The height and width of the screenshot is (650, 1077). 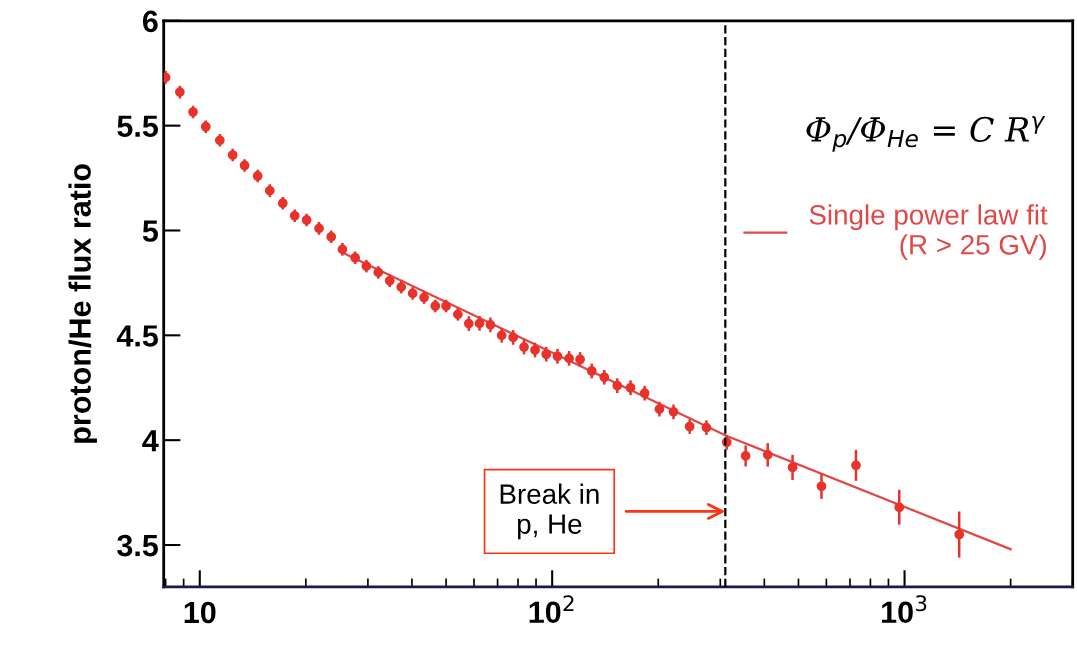 What do you see at coordinates (150, 441) in the screenshot?
I see `y-tick-label: 4` at bounding box center [150, 441].